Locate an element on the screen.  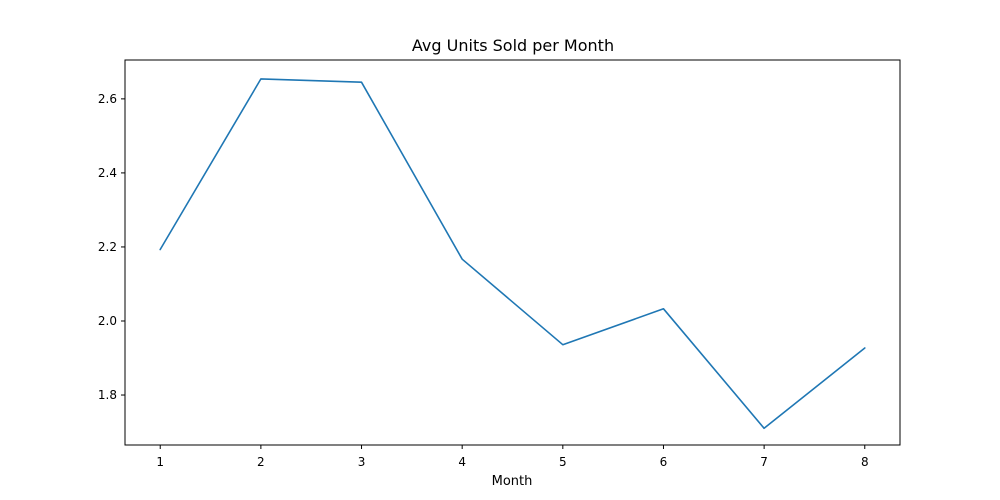
x-tick-label: 4 is located at coordinates (462, 462).